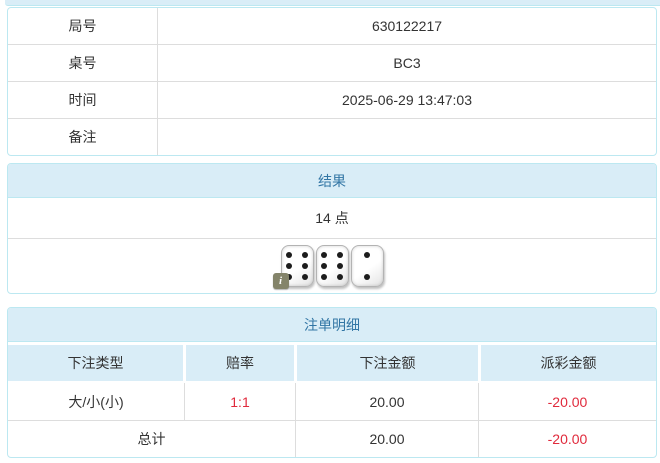 This screenshot has width=660, height=463. I want to click on time-label: 时间, so click(83, 100).